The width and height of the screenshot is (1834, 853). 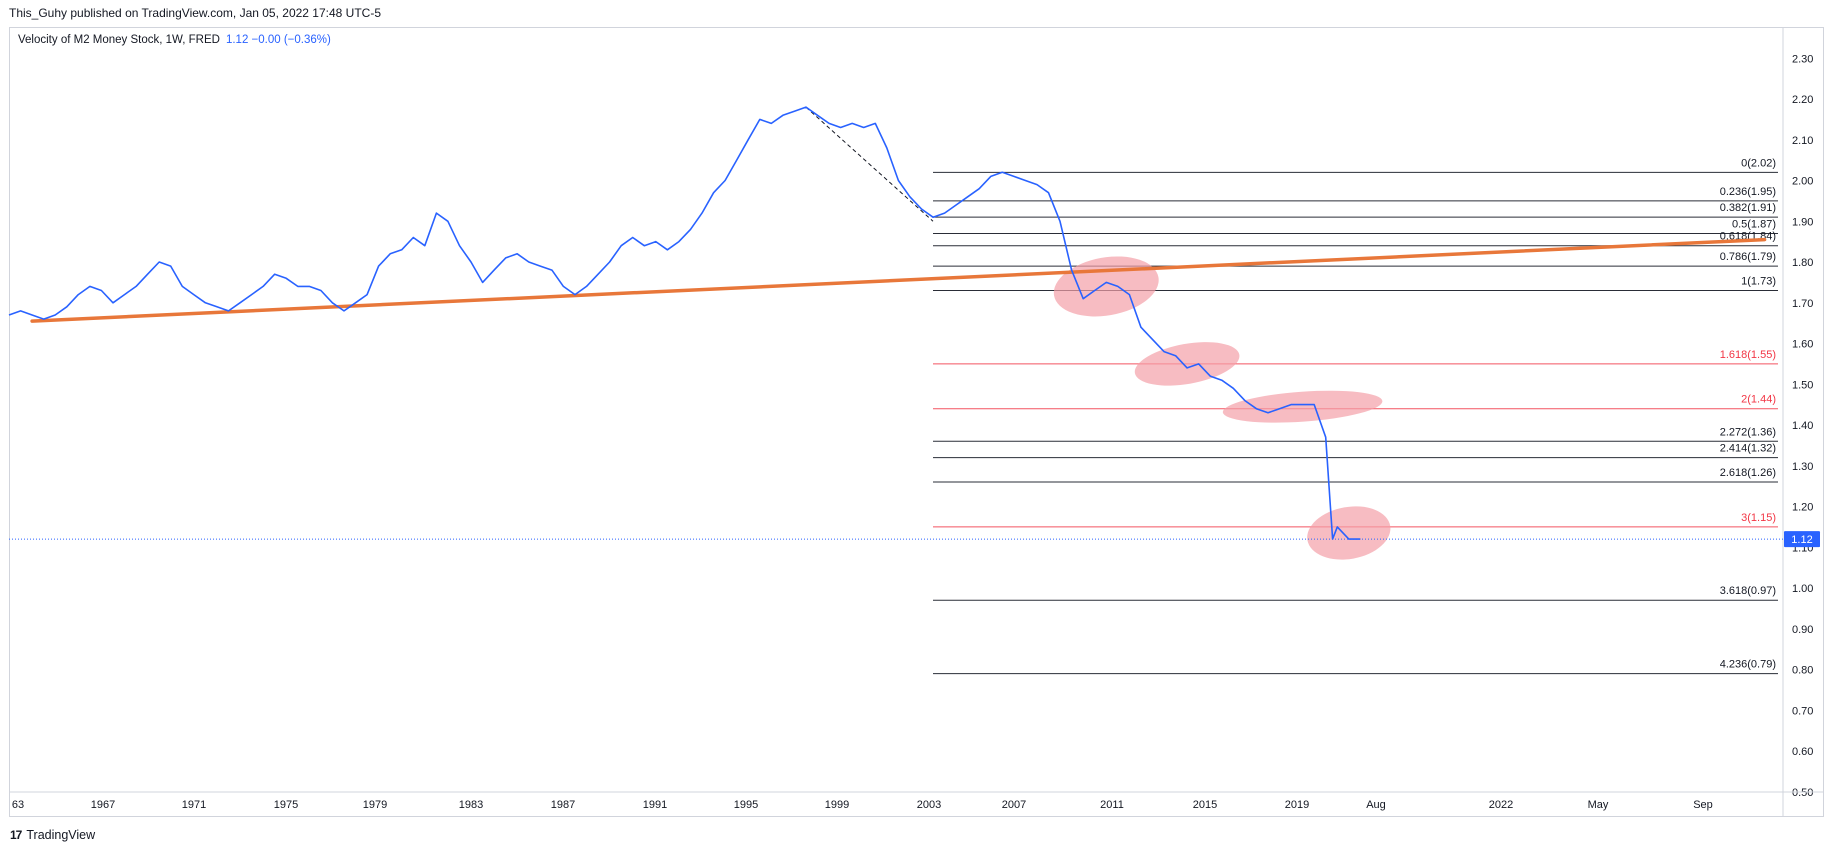 I want to click on y-tick-label: 1.50, so click(x=1802, y=385).